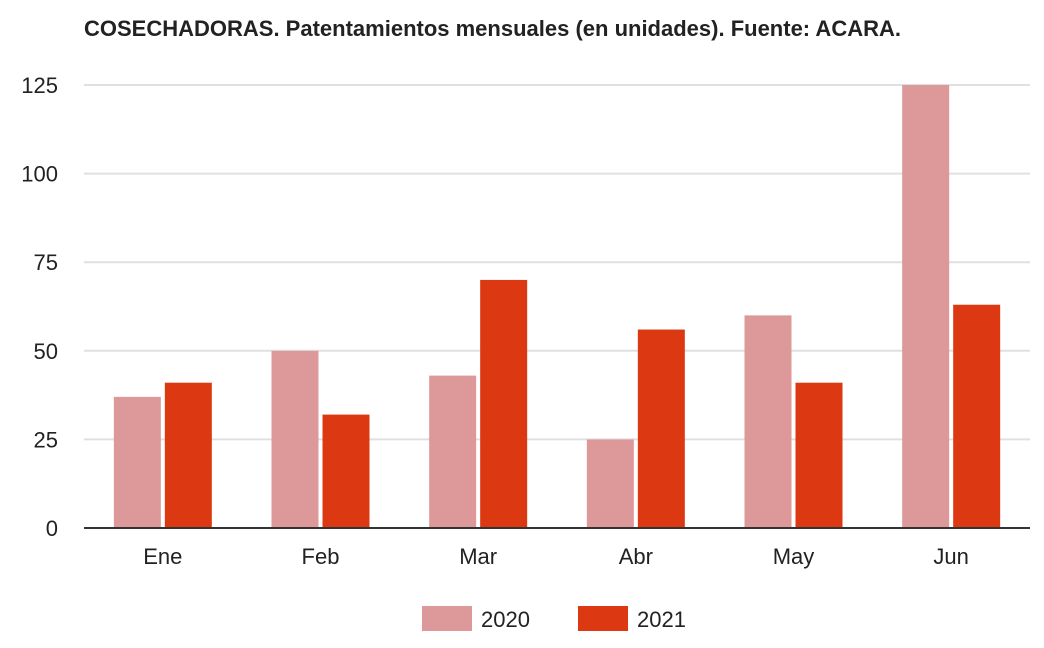 The image size is (1044, 648). Describe the element at coordinates (768, 421) in the screenshot. I see `bar-2020-May` at that location.